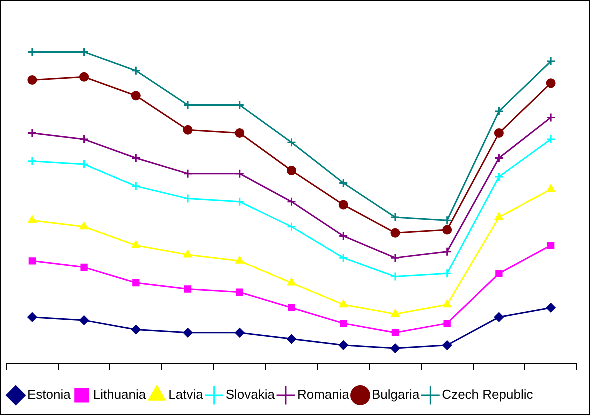 The image size is (590, 415). I want to click on legend-label: Estonia, so click(50, 394).